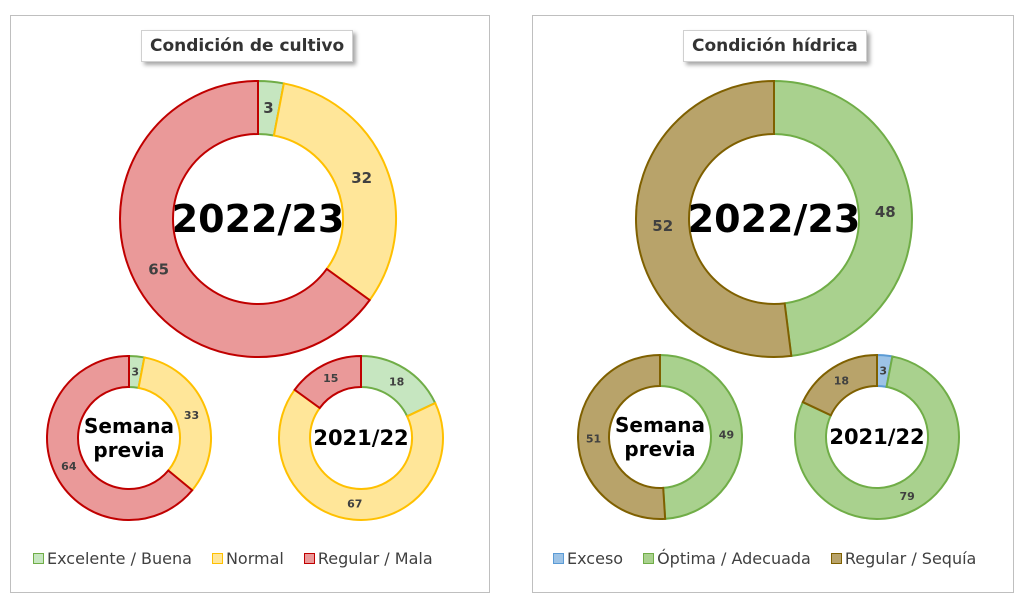 The image size is (1024, 602). What do you see at coordinates (158, 270) in the screenshot?
I see `slice-value-label: 65` at bounding box center [158, 270].